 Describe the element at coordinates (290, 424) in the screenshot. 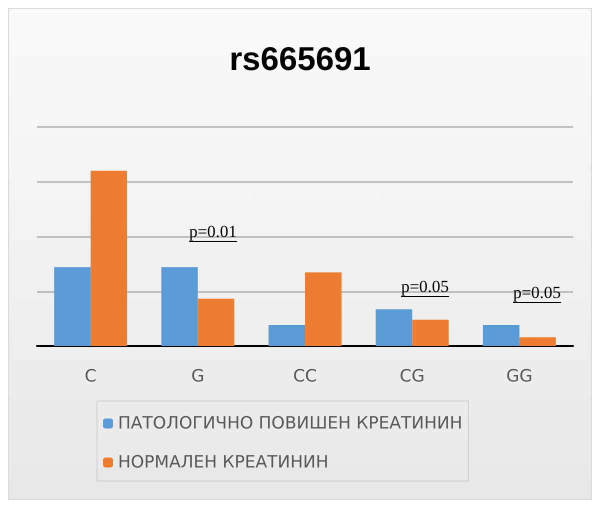

I see `legend-label: ПАТОЛОГИЧНО ПОВИШЕН КРЕАТИНИН` at that location.